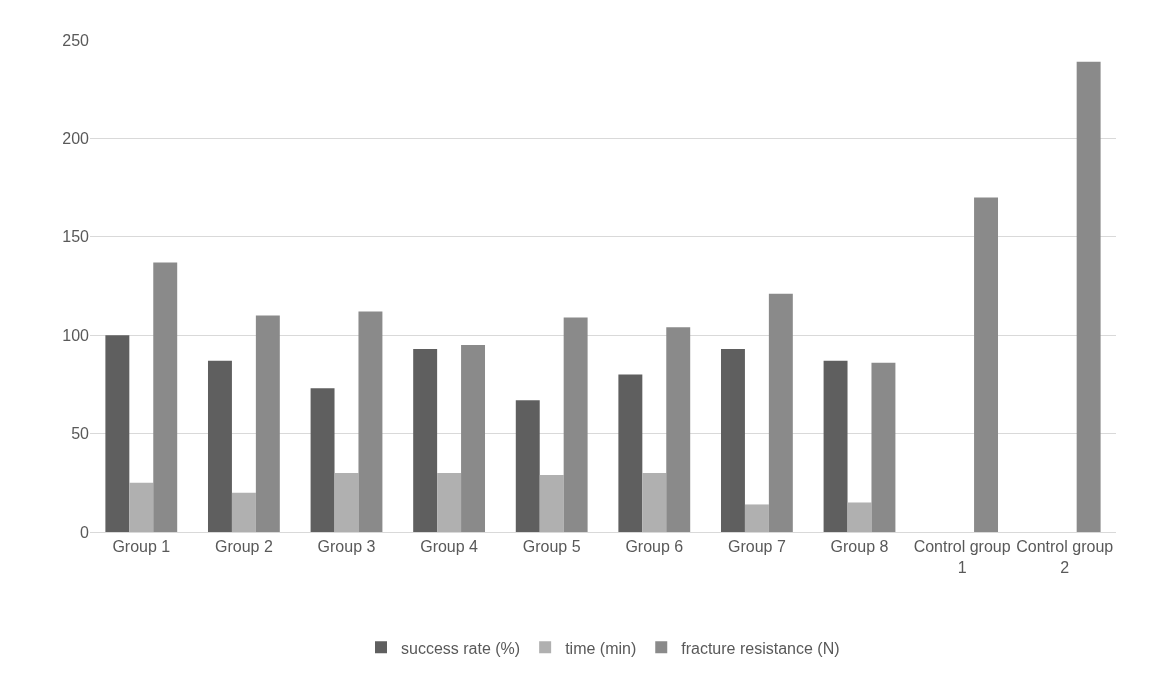 The width and height of the screenshot is (1156, 677). Describe the element at coordinates (76, 237) in the screenshot. I see `y-tick-label: 150` at that location.